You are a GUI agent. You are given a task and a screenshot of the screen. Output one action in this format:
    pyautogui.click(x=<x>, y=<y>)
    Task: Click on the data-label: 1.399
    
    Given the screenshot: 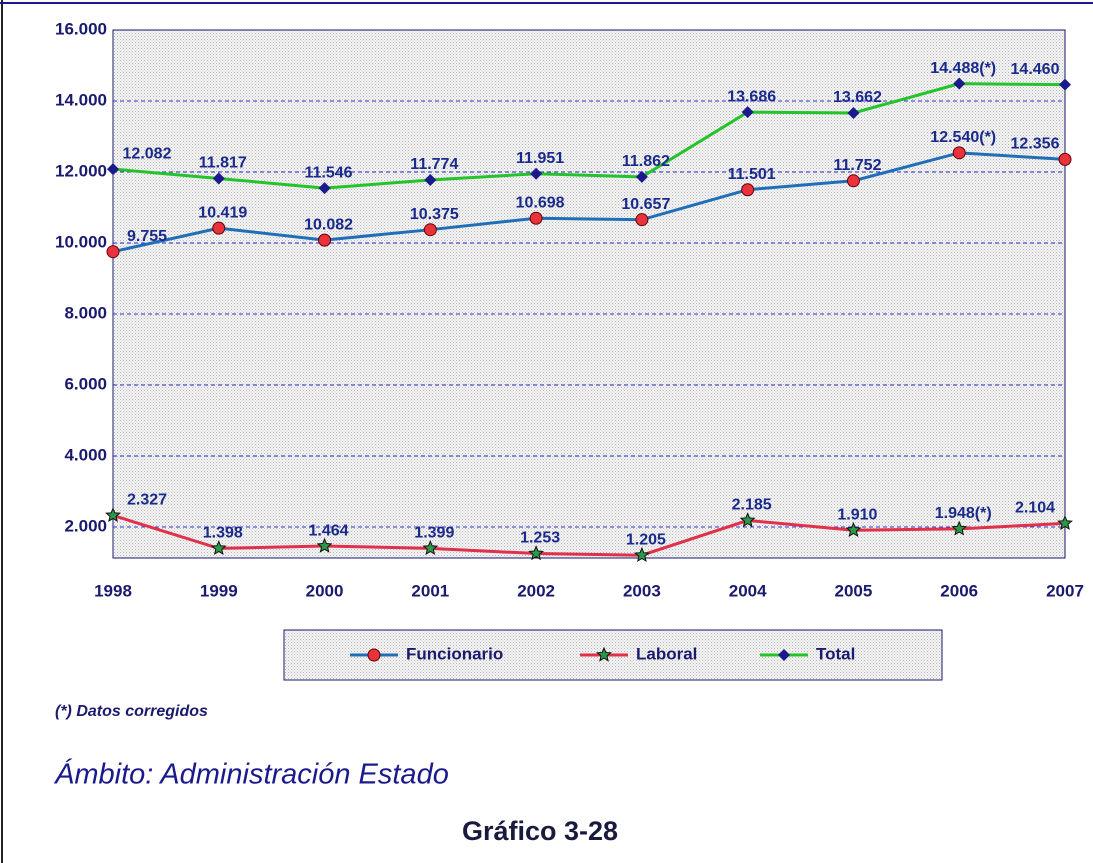 What is the action you would take?
    pyautogui.click(x=434, y=533)
    